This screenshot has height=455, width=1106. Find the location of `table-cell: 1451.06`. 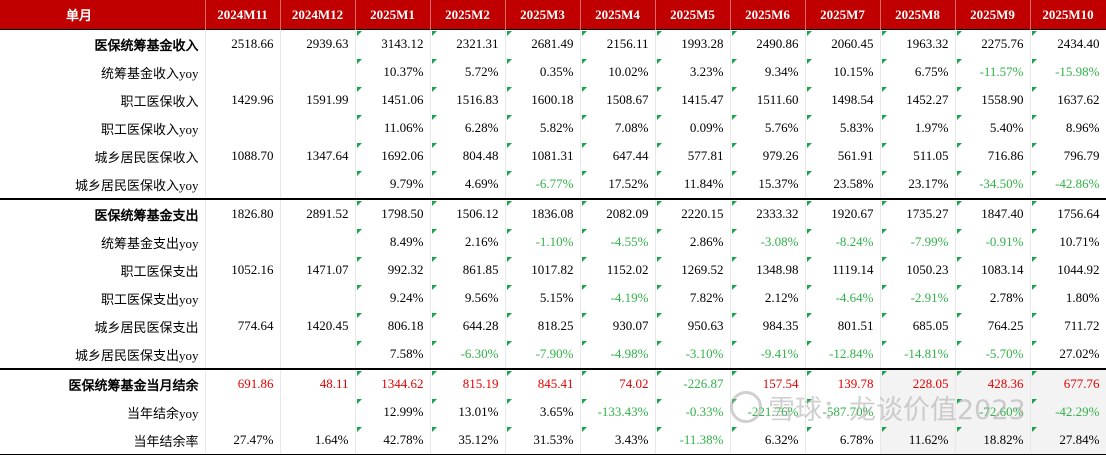

table-cell: 1451.06 is located at coordinates (393, 100).